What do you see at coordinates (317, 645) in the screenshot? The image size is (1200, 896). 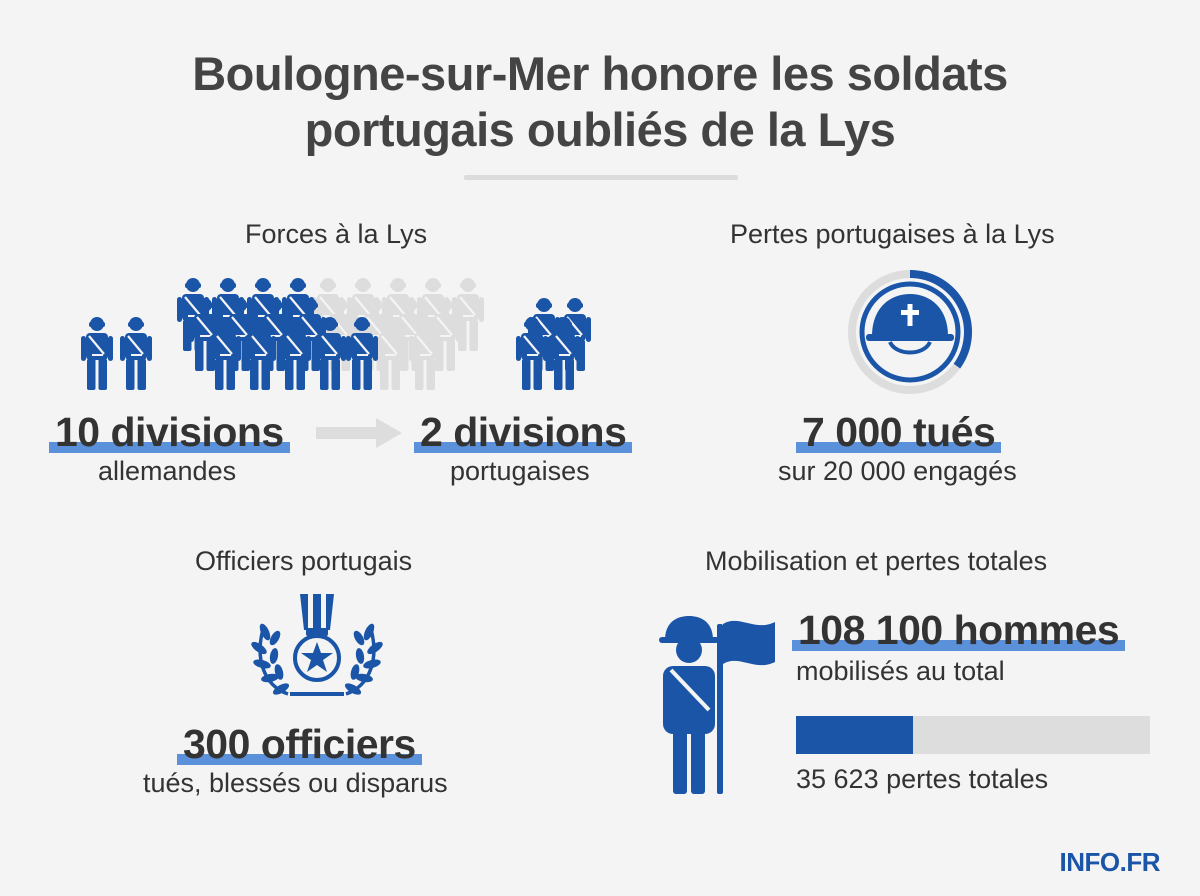 I see `medal-laurel-icon` at bounding box center [317, 645].